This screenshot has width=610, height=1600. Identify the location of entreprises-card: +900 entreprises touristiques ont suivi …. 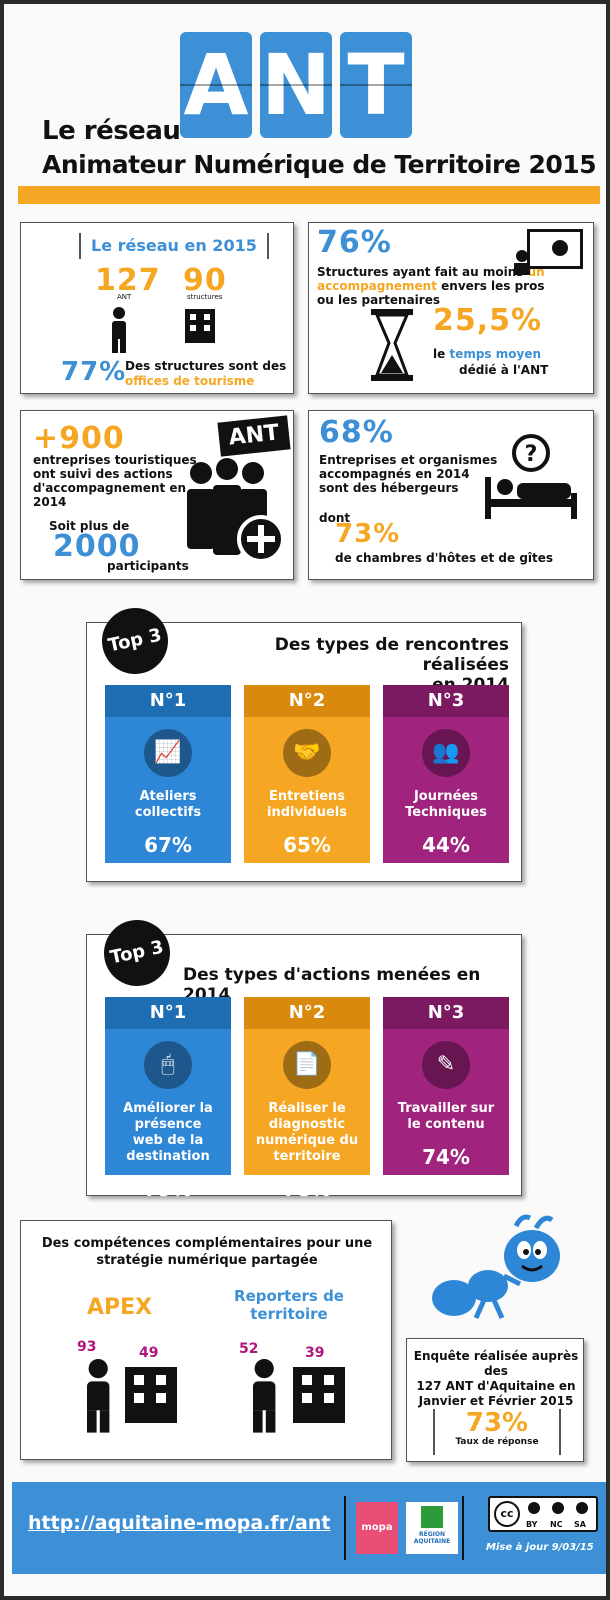
(157, 495).